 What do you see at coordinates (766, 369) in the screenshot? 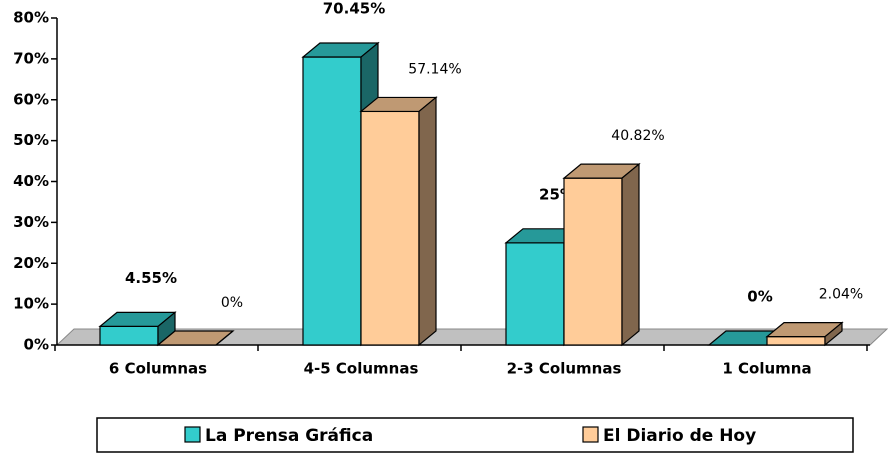
I see `x-tick-label: 1 Columna` at bounding box center [766, 369].